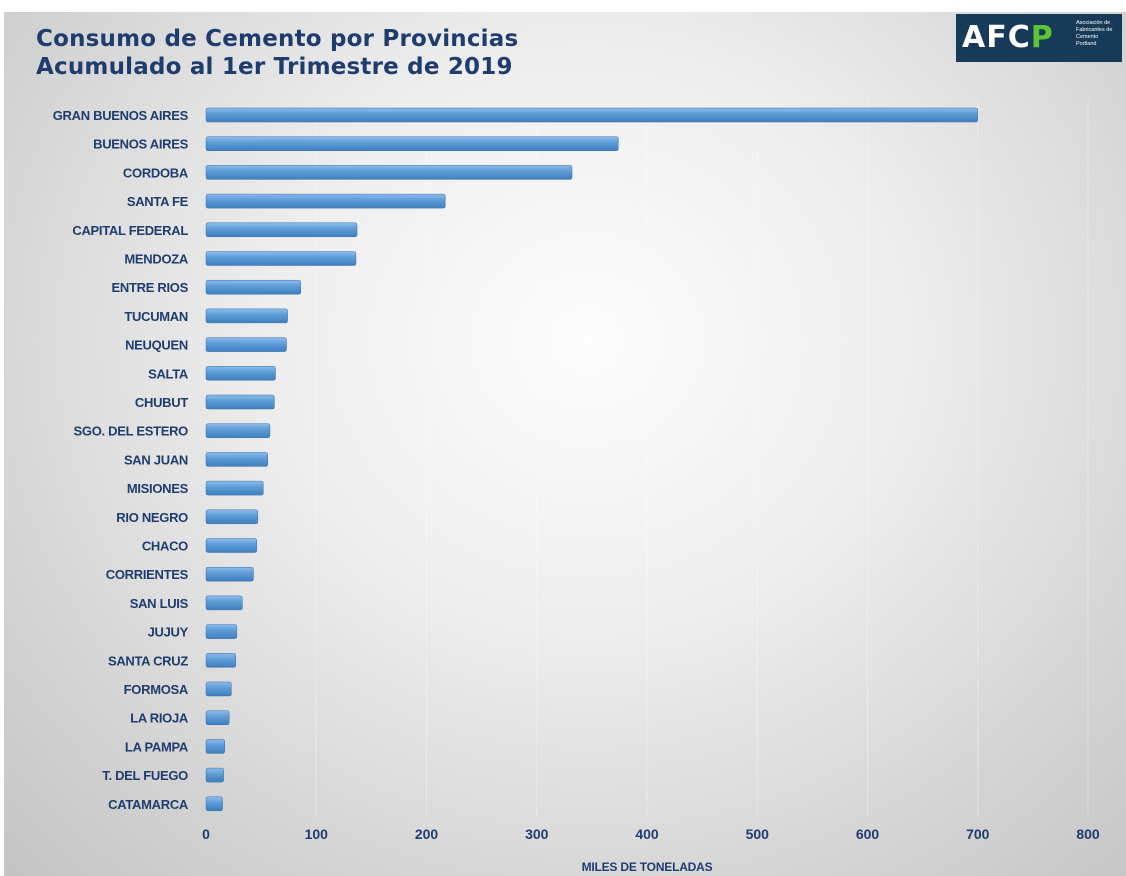 The image size is (1126, 876). Describe the element at coordinates (215, 746) in the screenshot. I see `bar-la-pampa` at that location.